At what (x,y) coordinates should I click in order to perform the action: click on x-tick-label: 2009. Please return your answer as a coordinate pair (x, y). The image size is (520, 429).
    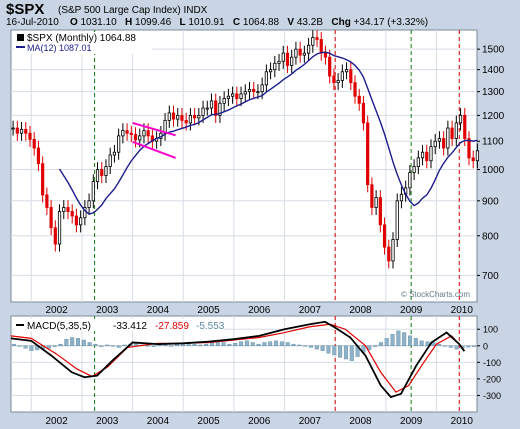
    Looking at the image, I should click on (411, 310).